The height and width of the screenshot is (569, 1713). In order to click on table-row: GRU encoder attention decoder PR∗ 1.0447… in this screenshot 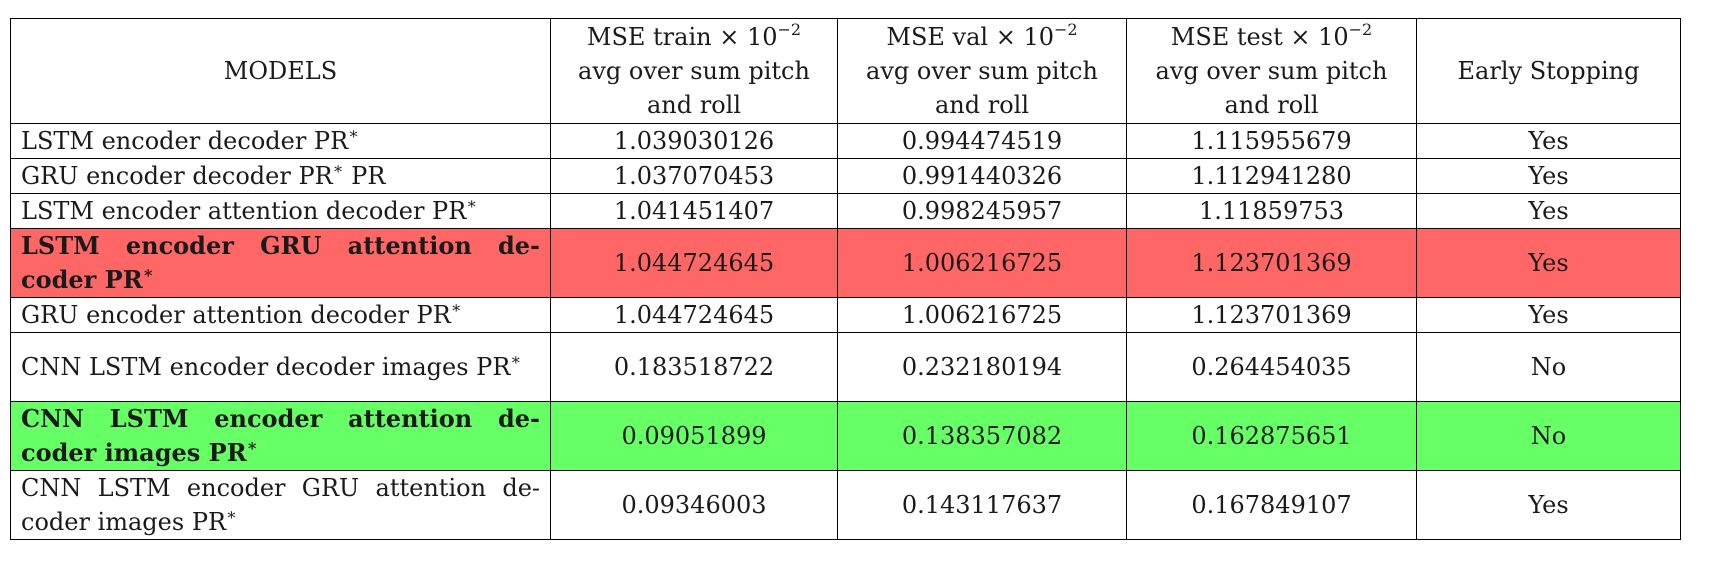, I will do `click(845, 315)`.